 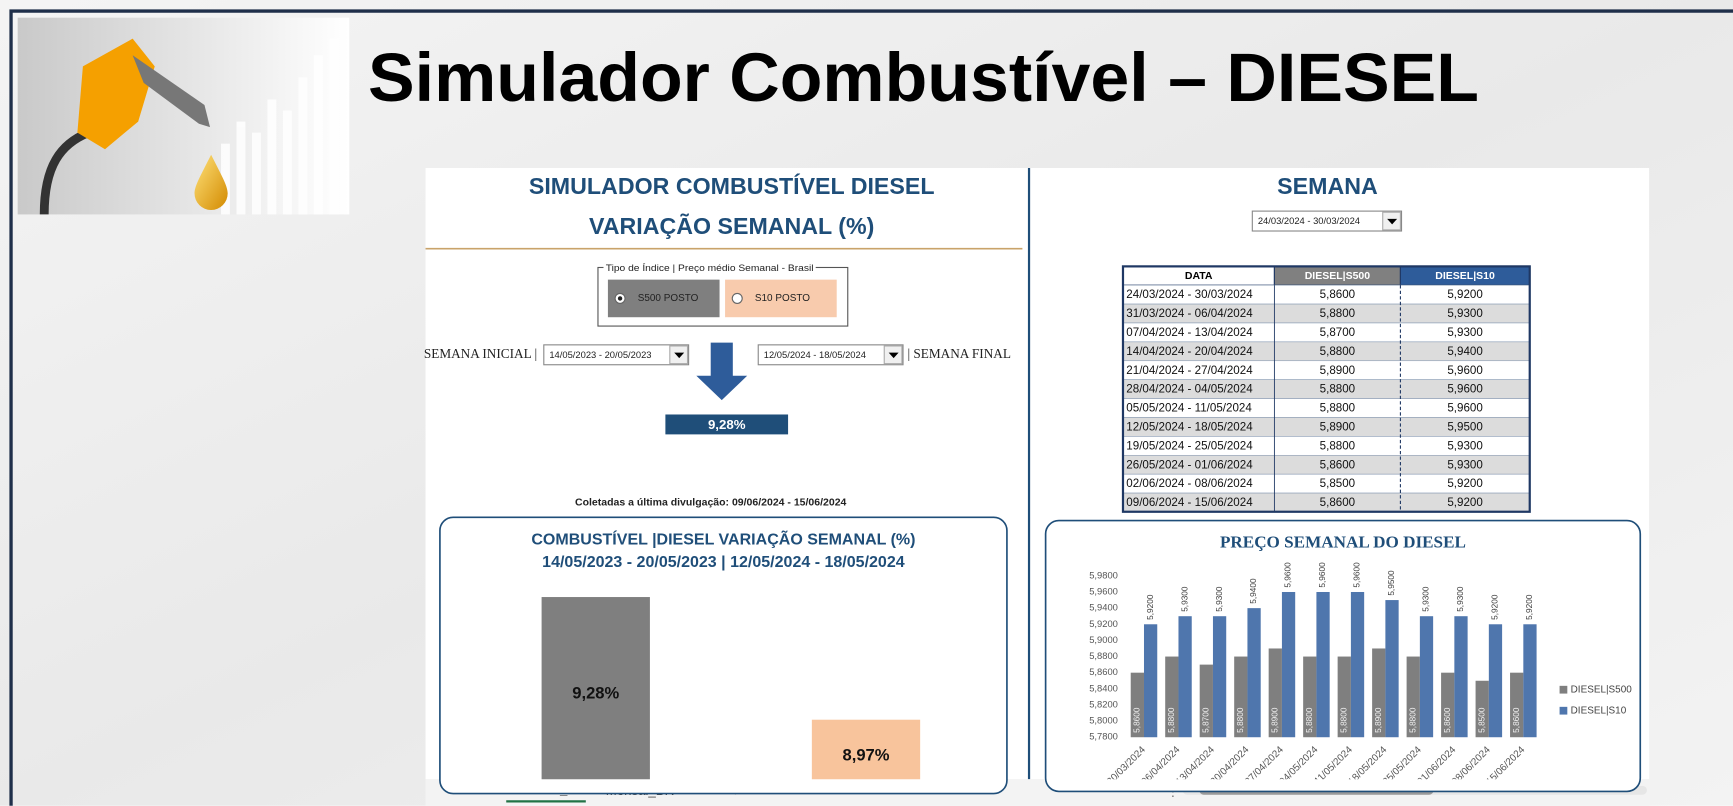 I want to click on data-label: 5,8600, so click(x=1137, y=720).